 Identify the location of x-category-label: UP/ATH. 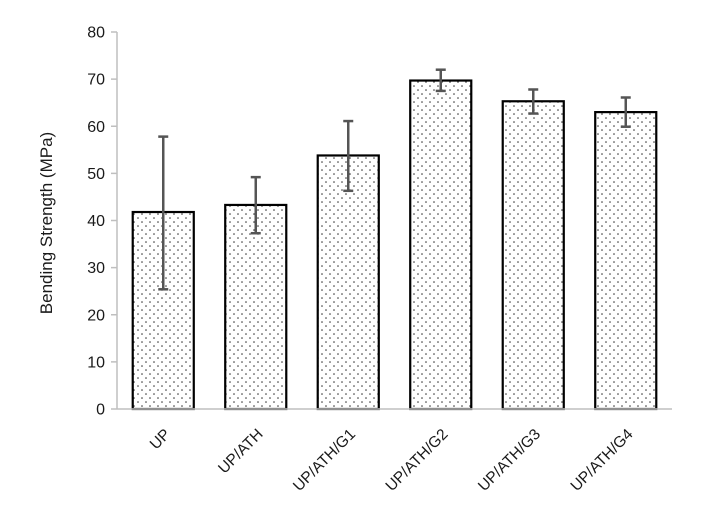
(240, 451).